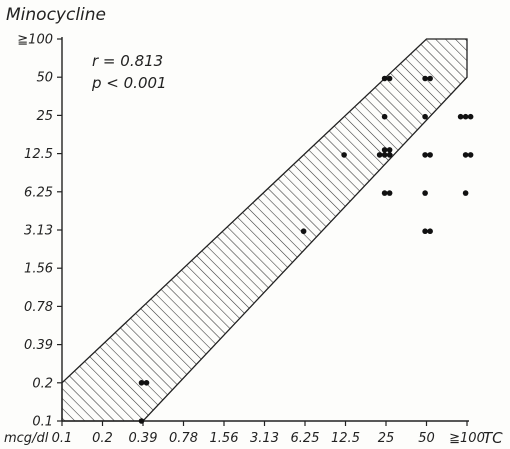 The height and width of the screenshot is (449, 510). I want to click on y-tick-label: 50, so click(44, 78).